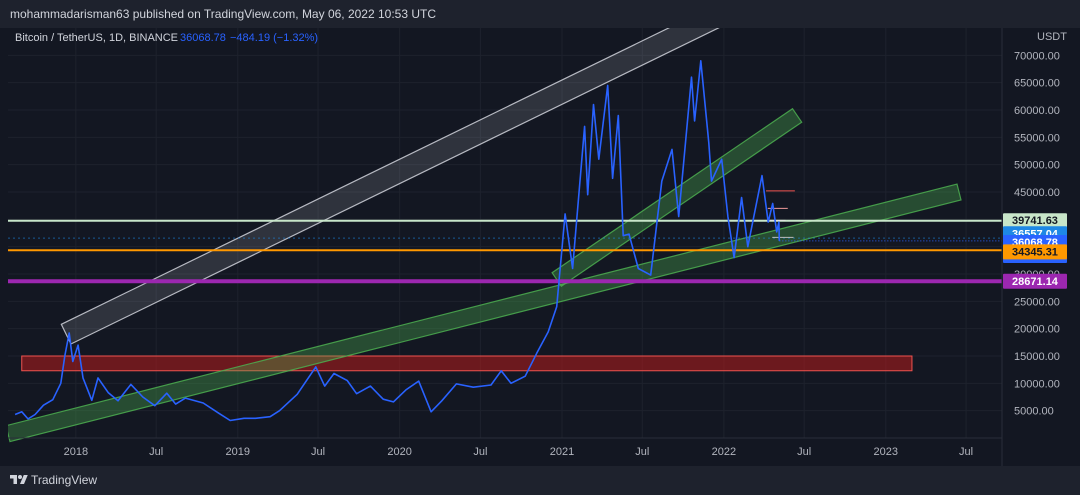 Image resolution: width=1080 pixels, height=495 pixels. I want to click on y-tick-label: 45000.00, so click(1037, 193).